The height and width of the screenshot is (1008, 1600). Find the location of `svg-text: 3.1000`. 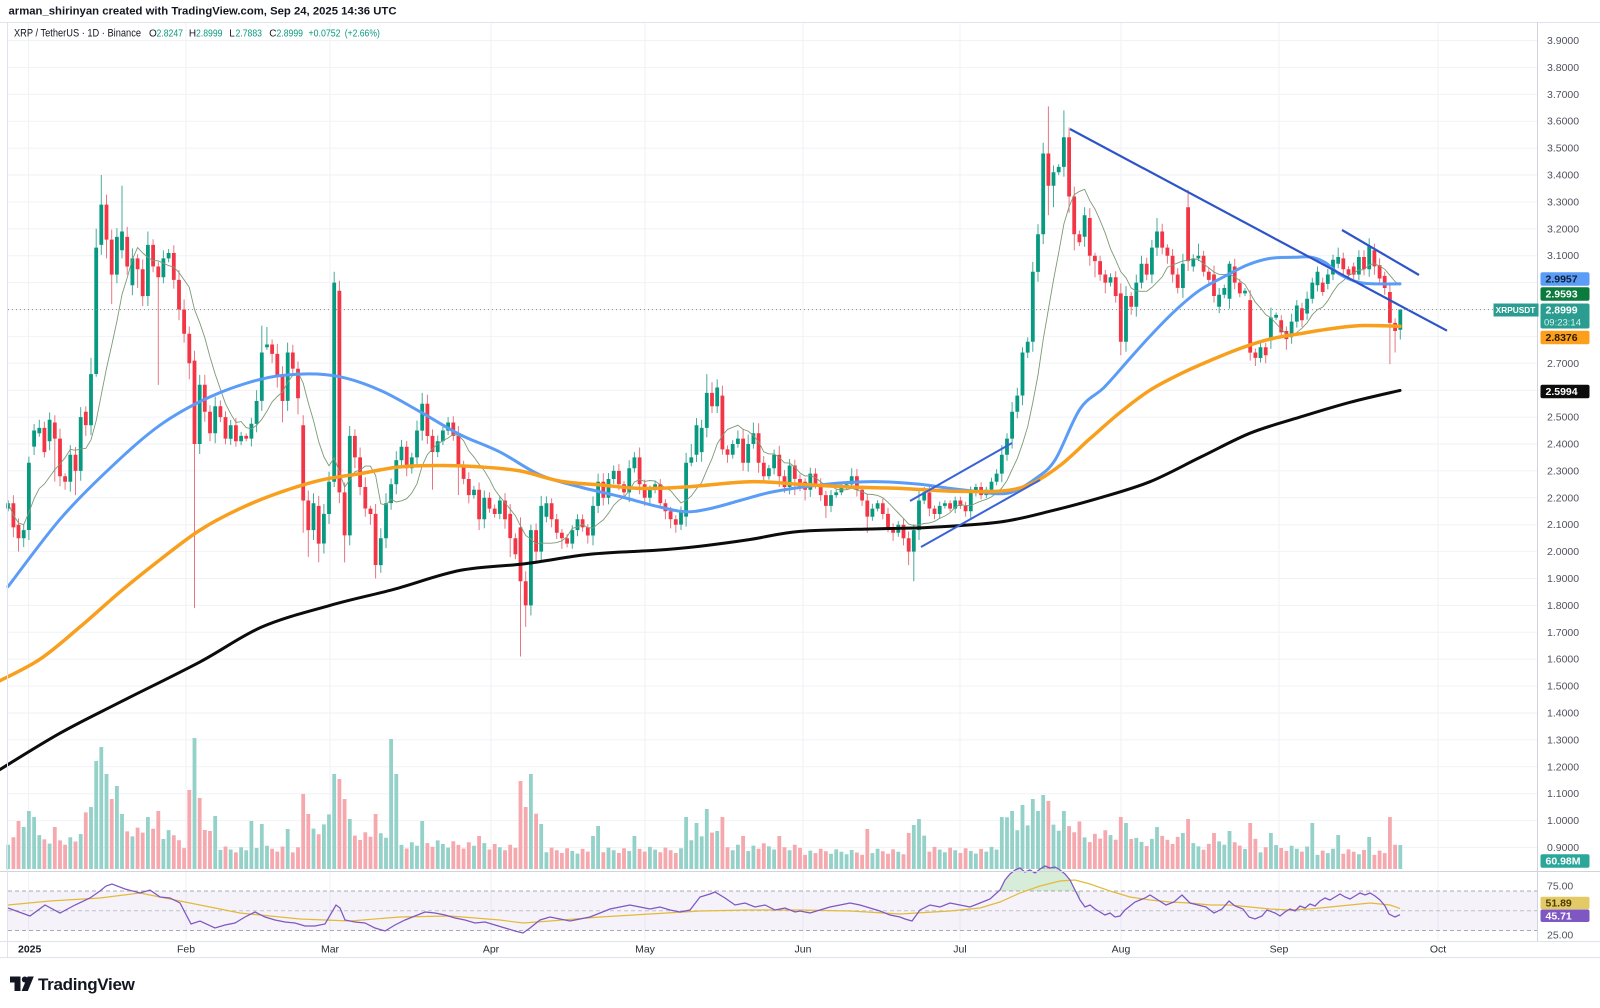

svg-text: 3.1000 is located at coordinates (1563, 256).